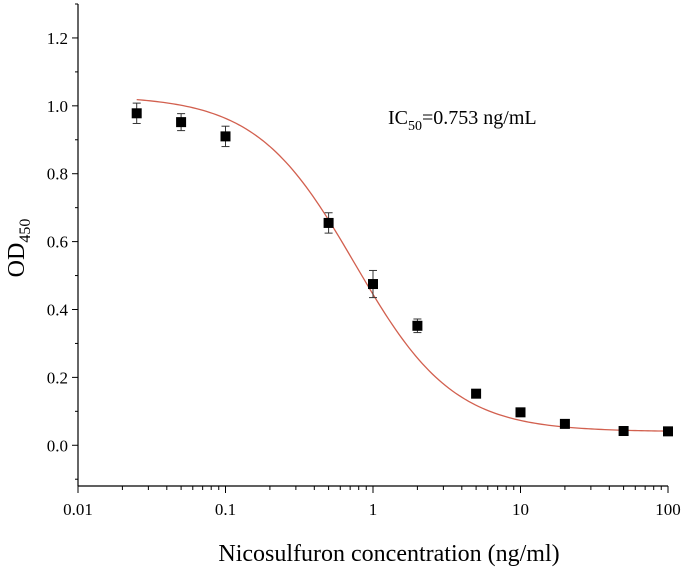 This screenshot has height=572, width=685. I want to click on y-axis-title-sub: 450, so click(25, 231).